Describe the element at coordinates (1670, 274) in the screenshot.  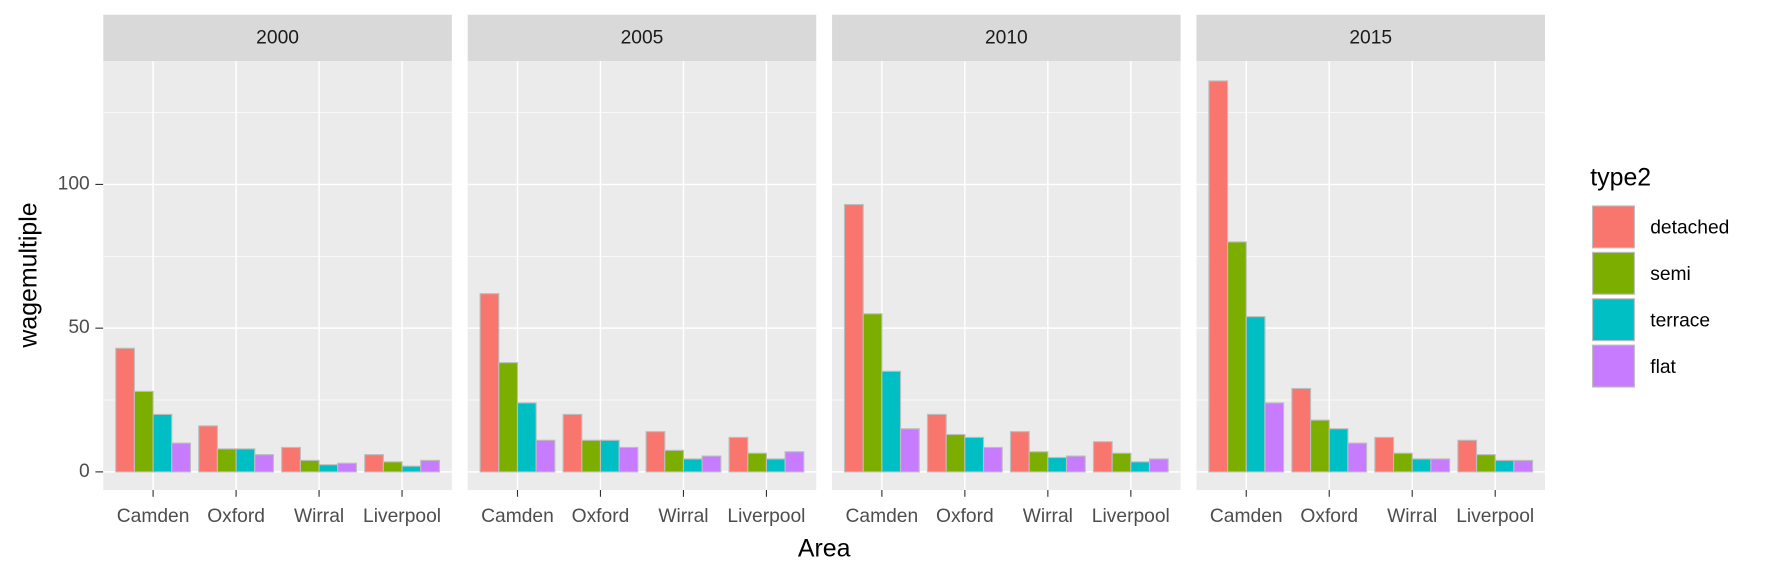
I see `legend-label: semi` at that location.